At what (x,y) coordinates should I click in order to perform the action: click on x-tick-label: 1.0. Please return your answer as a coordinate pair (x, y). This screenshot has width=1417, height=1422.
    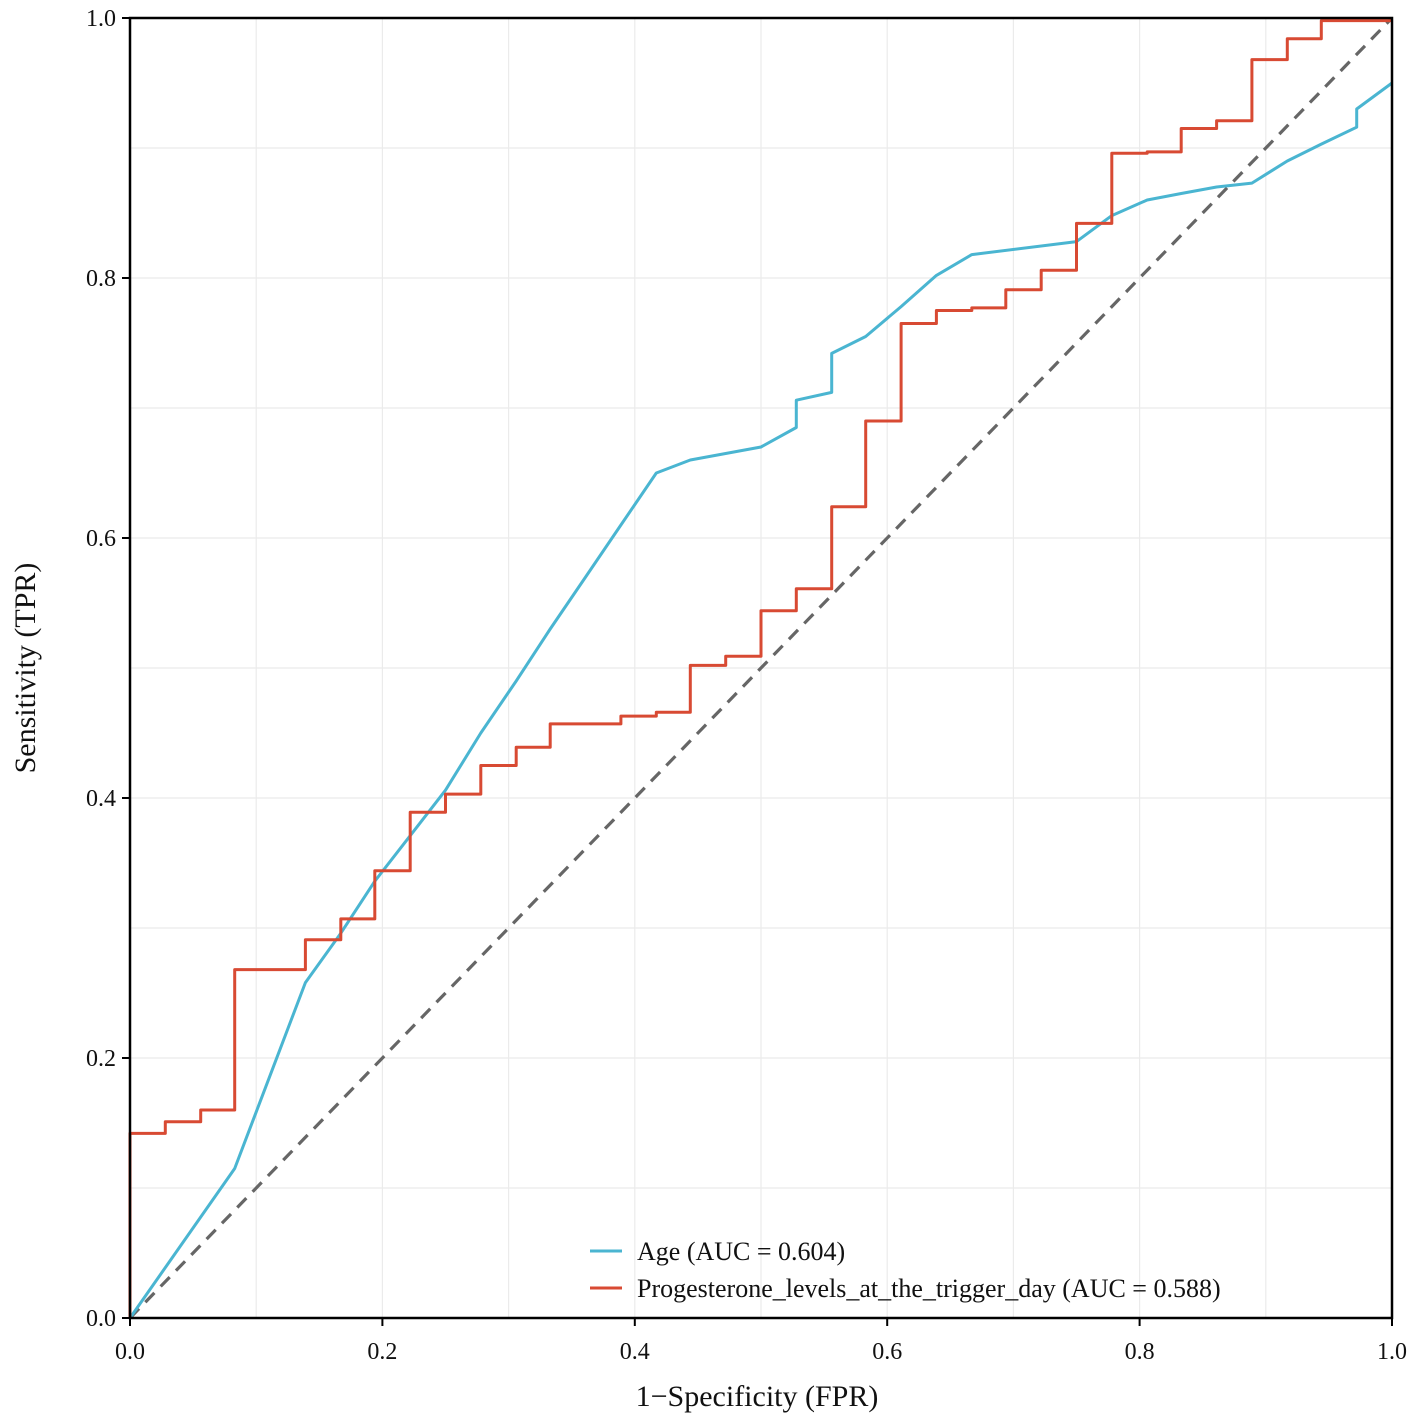
    Looking at the image, I should click on (1392, 1352).